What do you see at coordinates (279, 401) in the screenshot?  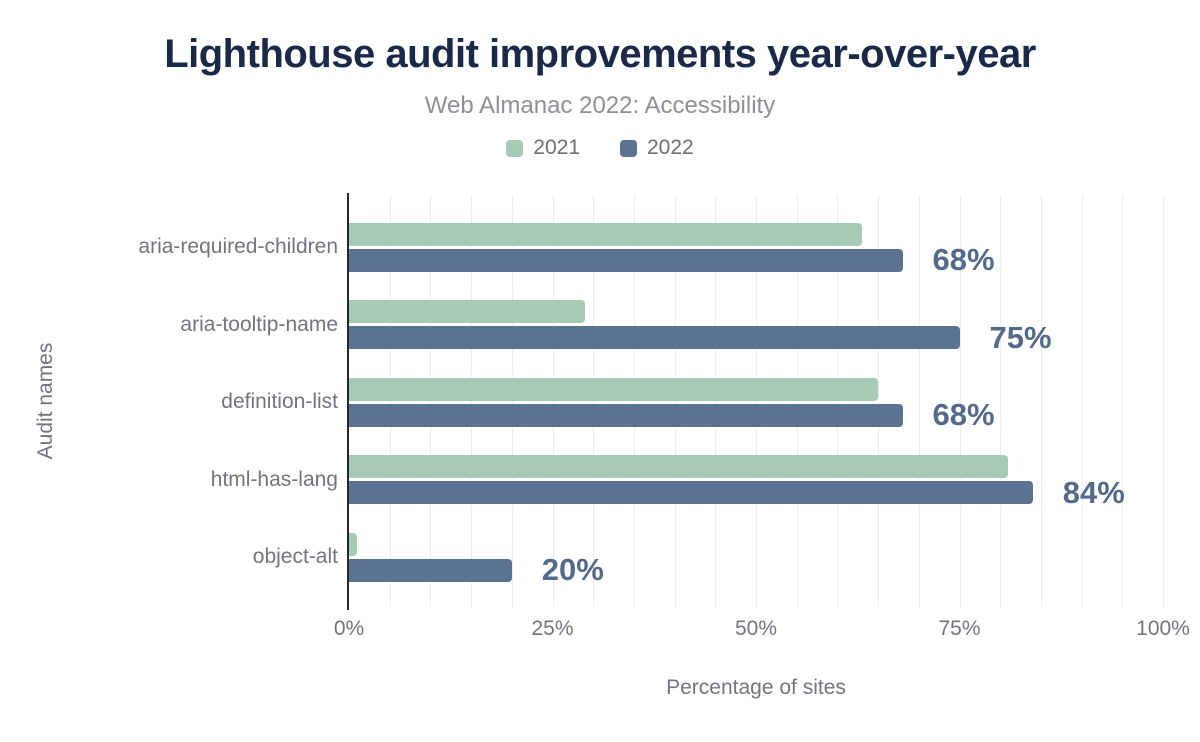 I see `category-label: definition-list` at bounding box center [279, 401].